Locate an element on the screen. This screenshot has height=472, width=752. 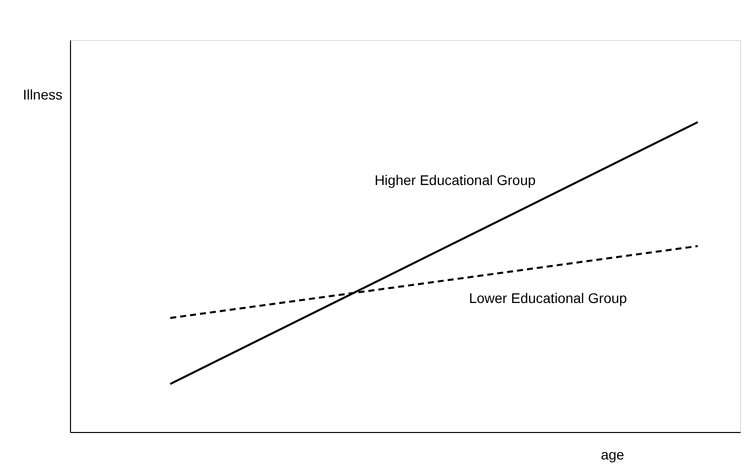
series-label: Lower Educational Group is located at coordinates (548, 298).